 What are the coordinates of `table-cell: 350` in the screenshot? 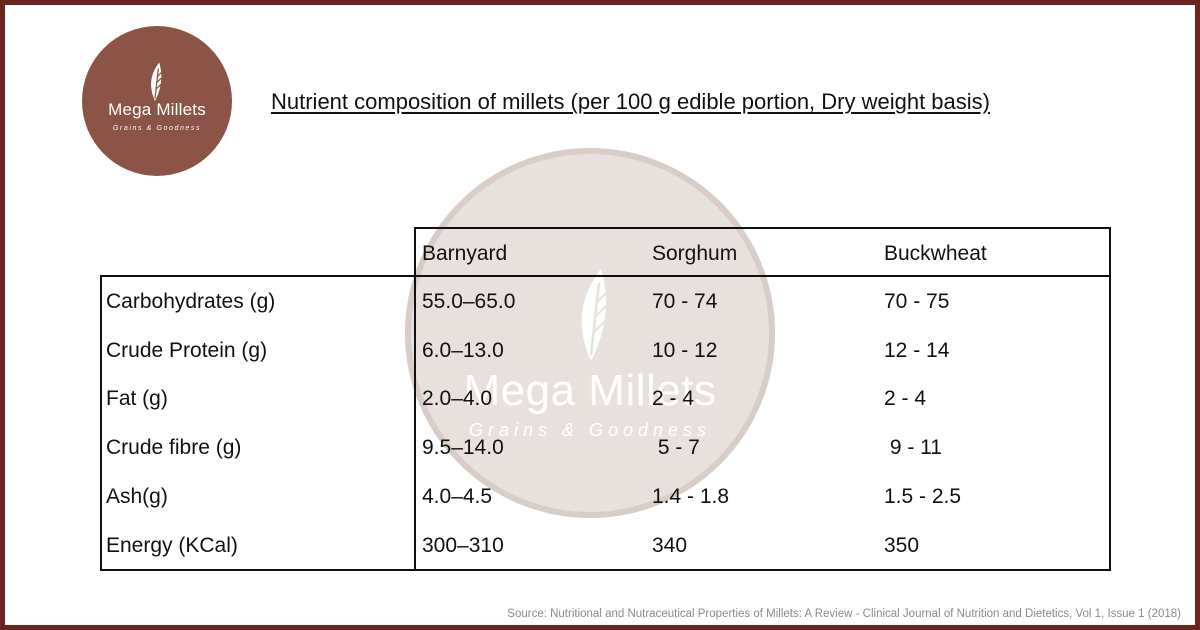 It's located at (902, 545).